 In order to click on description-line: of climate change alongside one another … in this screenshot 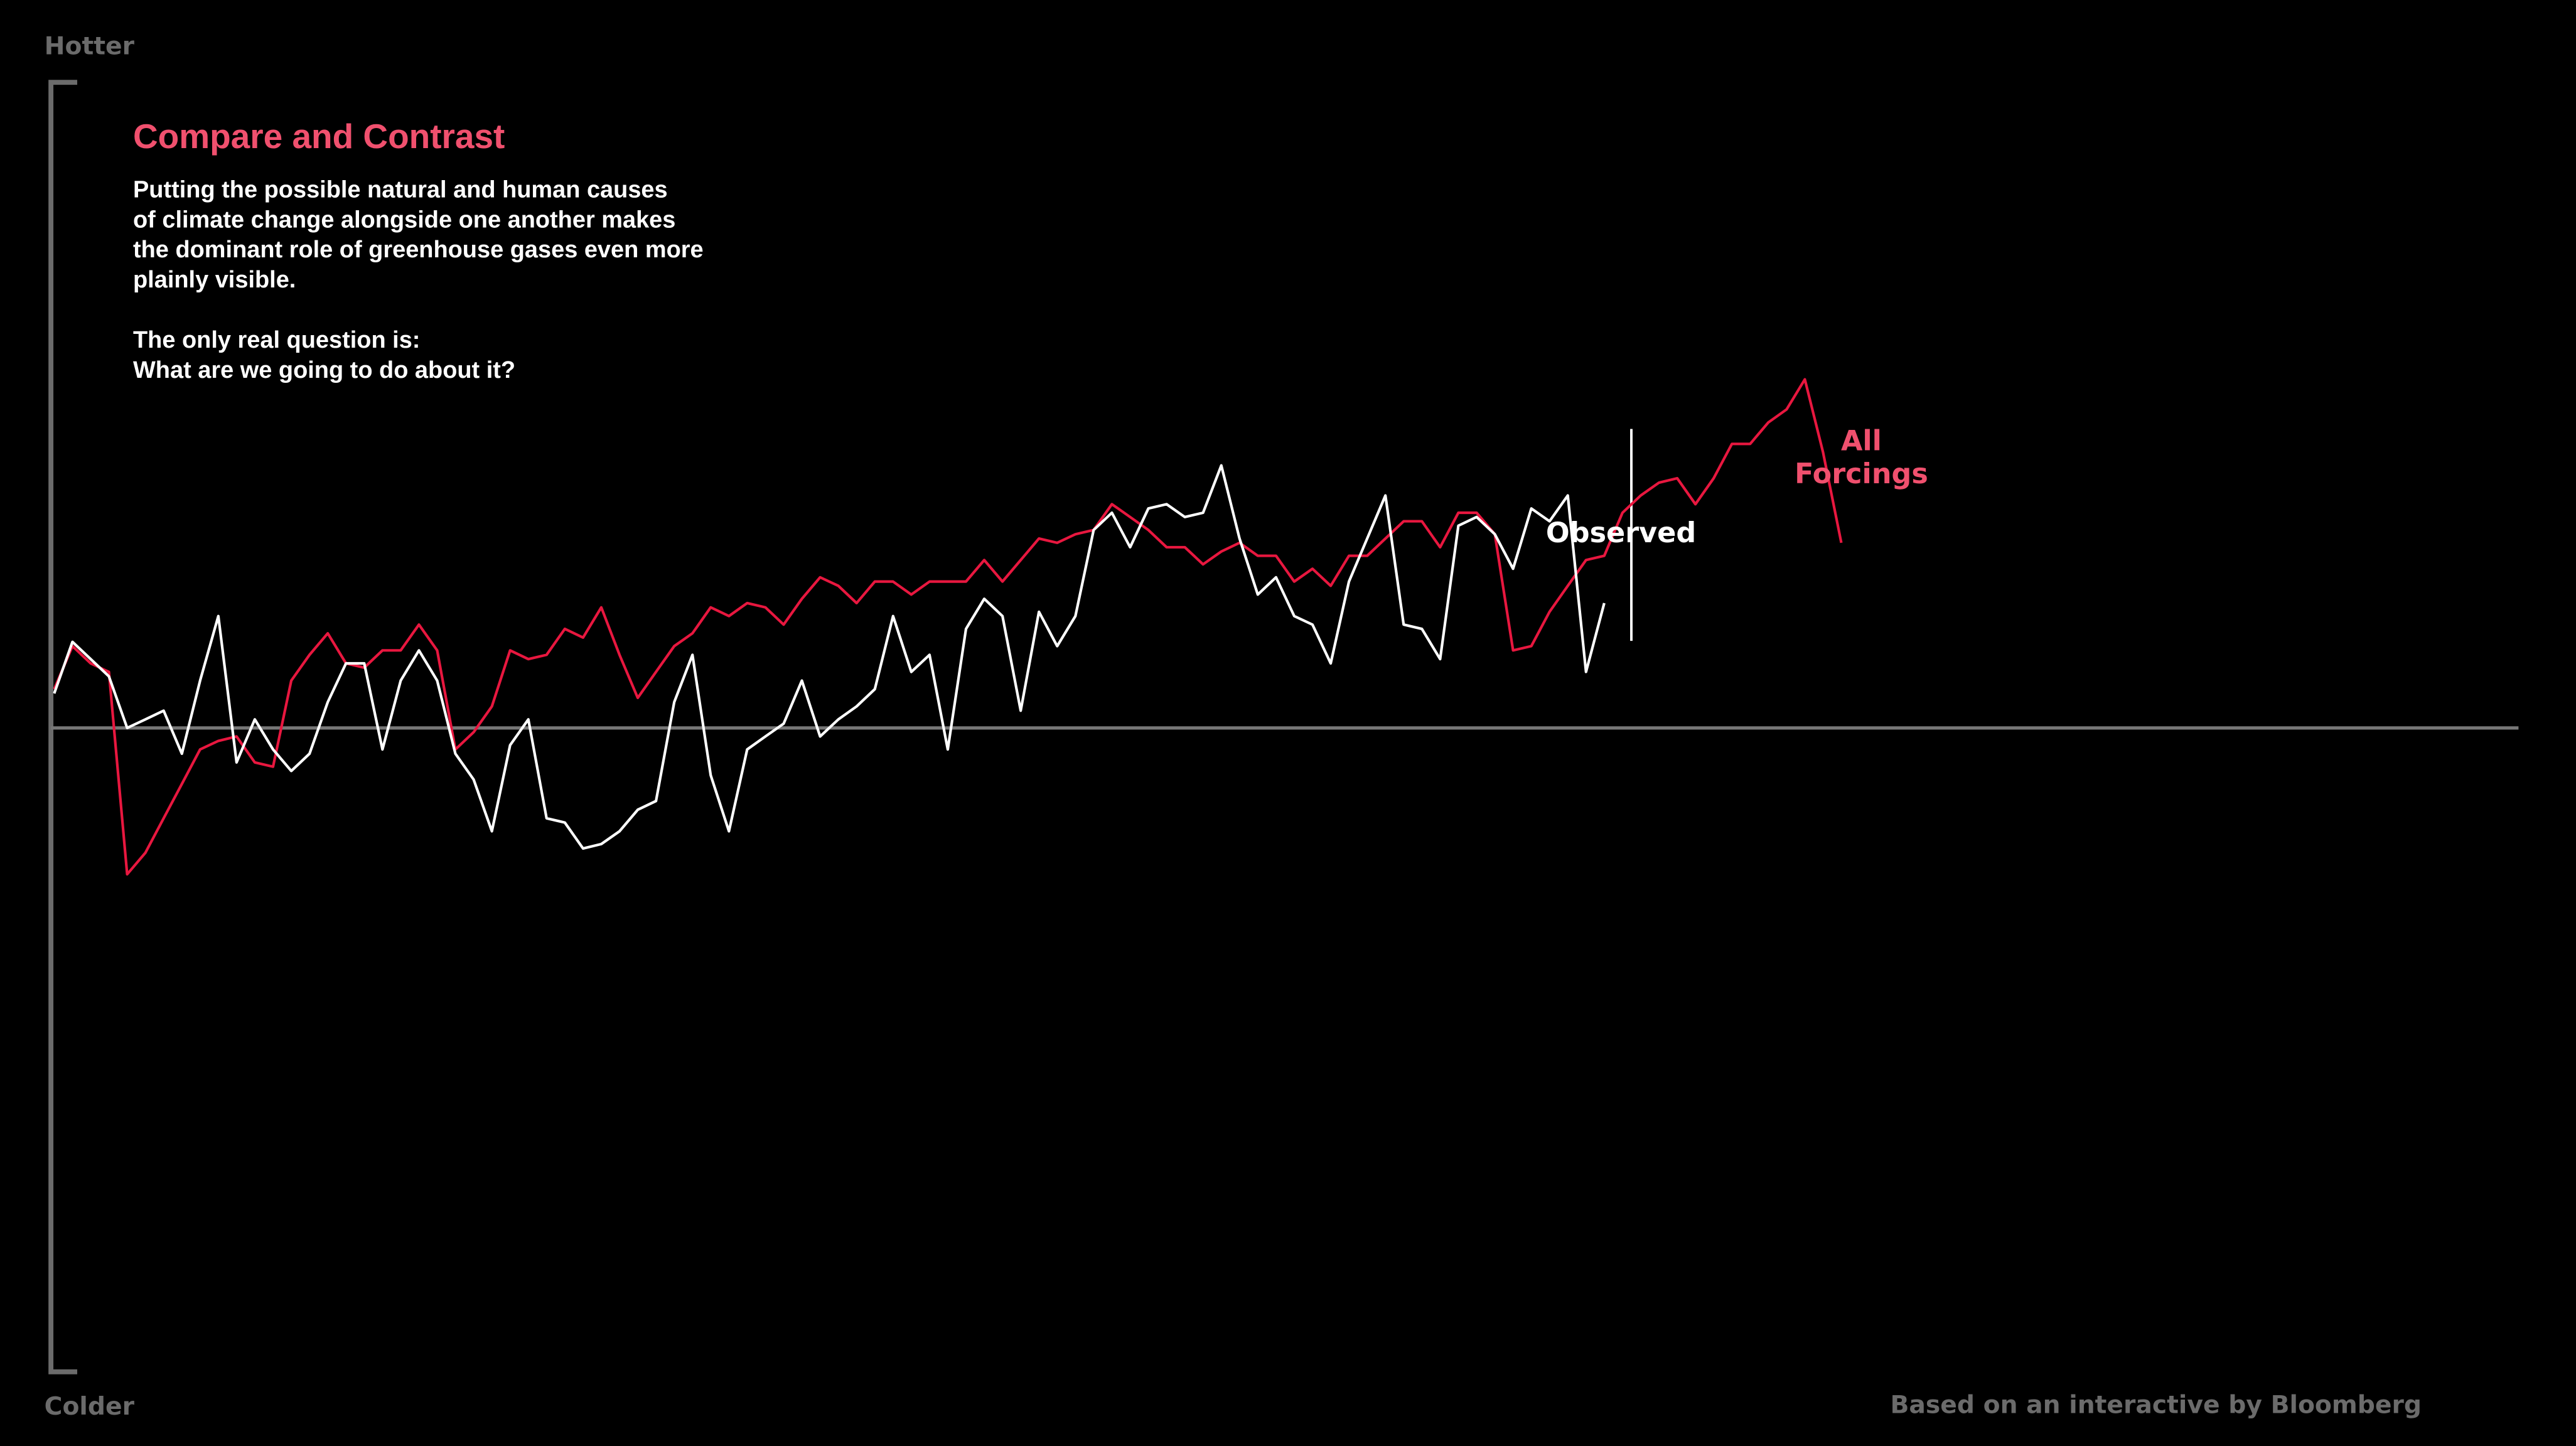, I will do `click(404, 219)`.